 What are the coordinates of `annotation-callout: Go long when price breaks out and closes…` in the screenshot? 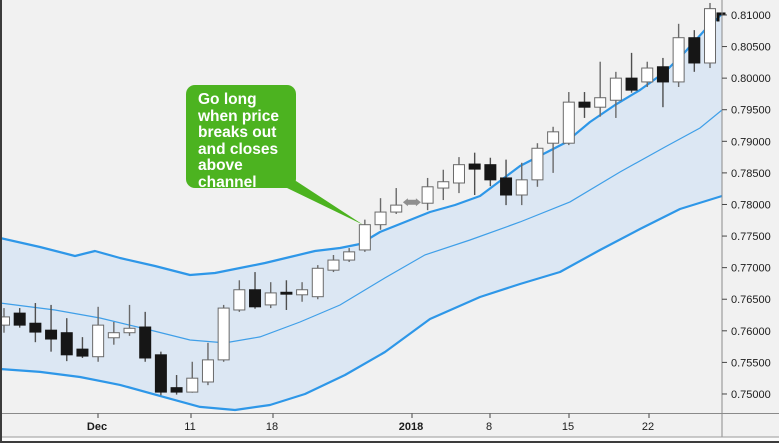 It's located at (241, 137).